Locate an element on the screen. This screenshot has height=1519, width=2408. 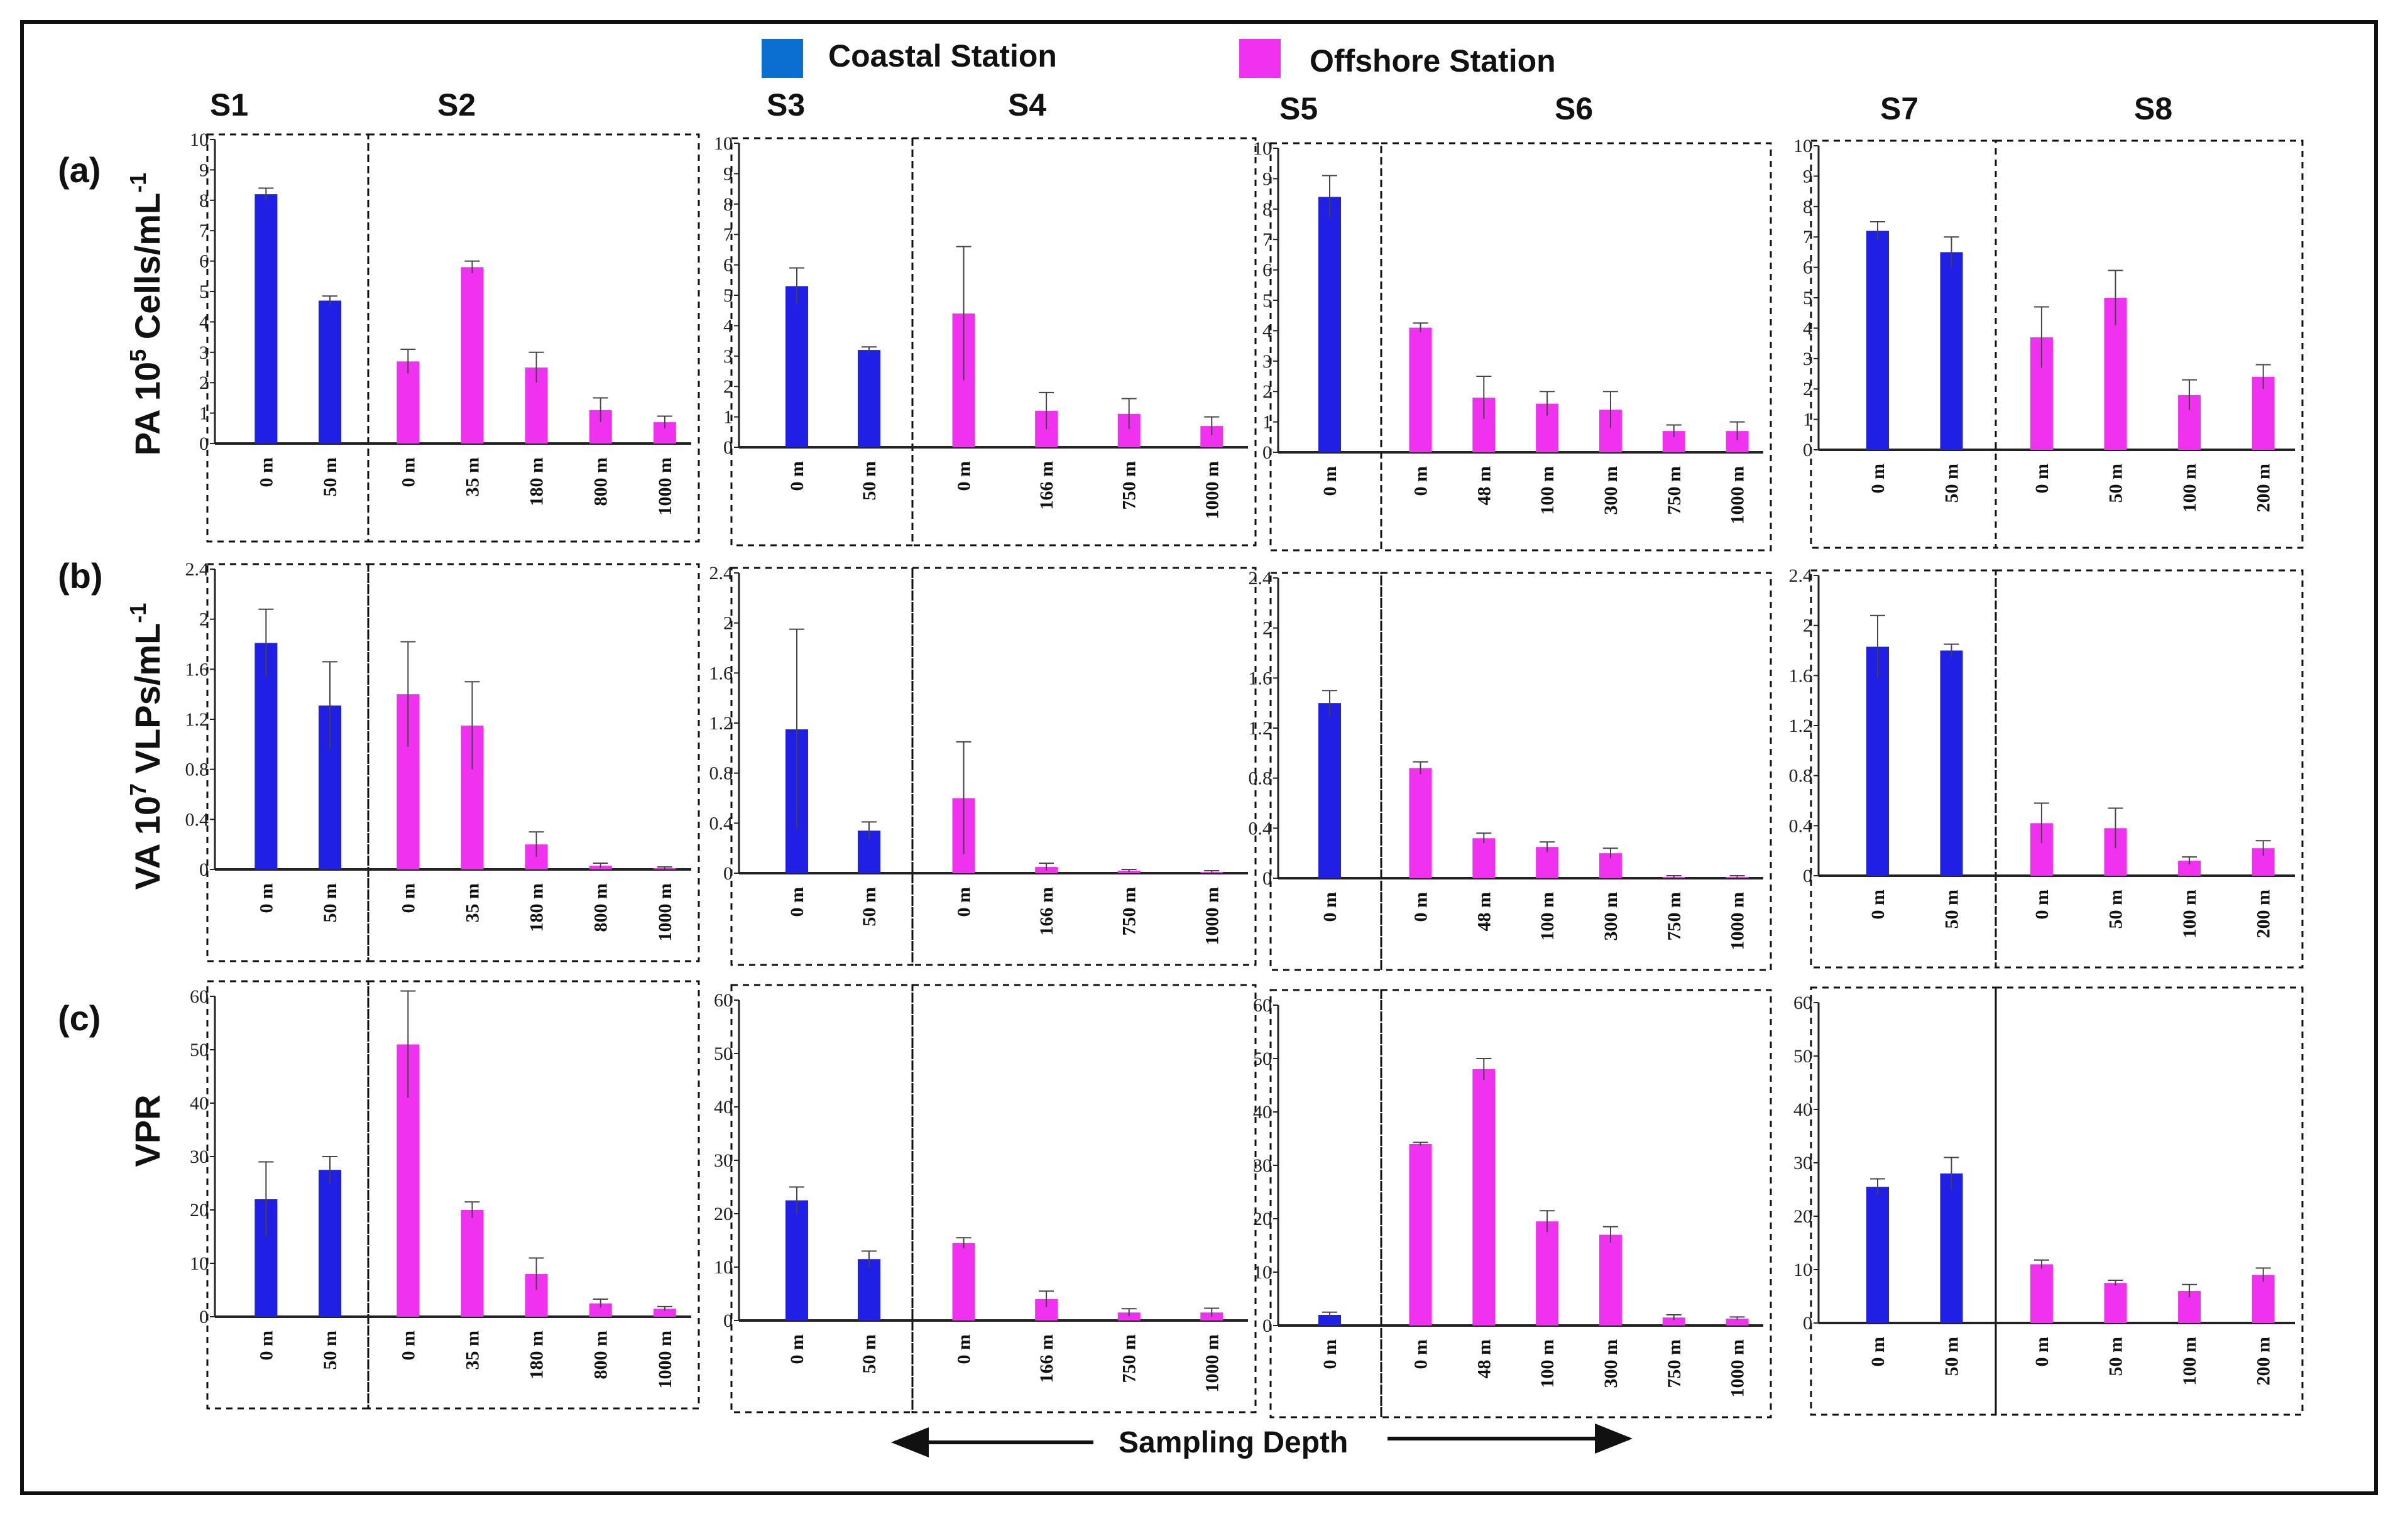
bar-s5 is located at coordinates (1329, 790).